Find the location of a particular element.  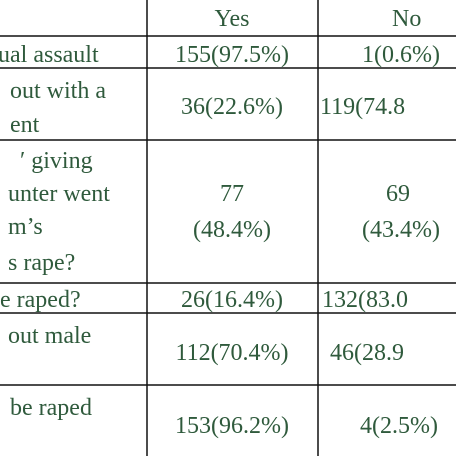

cell-text: Yes is located at coordinates (232, 19).